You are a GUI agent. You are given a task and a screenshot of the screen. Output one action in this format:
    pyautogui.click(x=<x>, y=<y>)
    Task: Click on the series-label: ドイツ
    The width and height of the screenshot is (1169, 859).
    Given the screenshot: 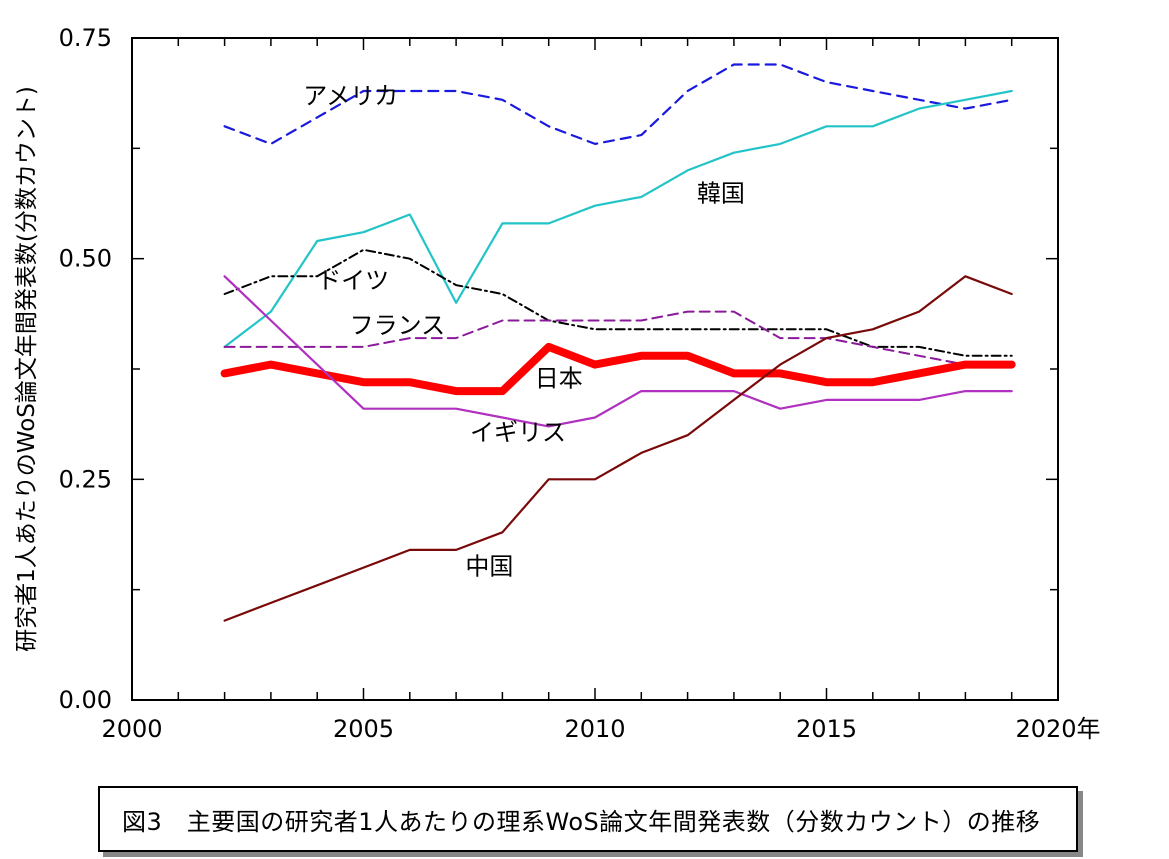 What is the action you would take?
    pyautogui.click(x=353, y=281)
    